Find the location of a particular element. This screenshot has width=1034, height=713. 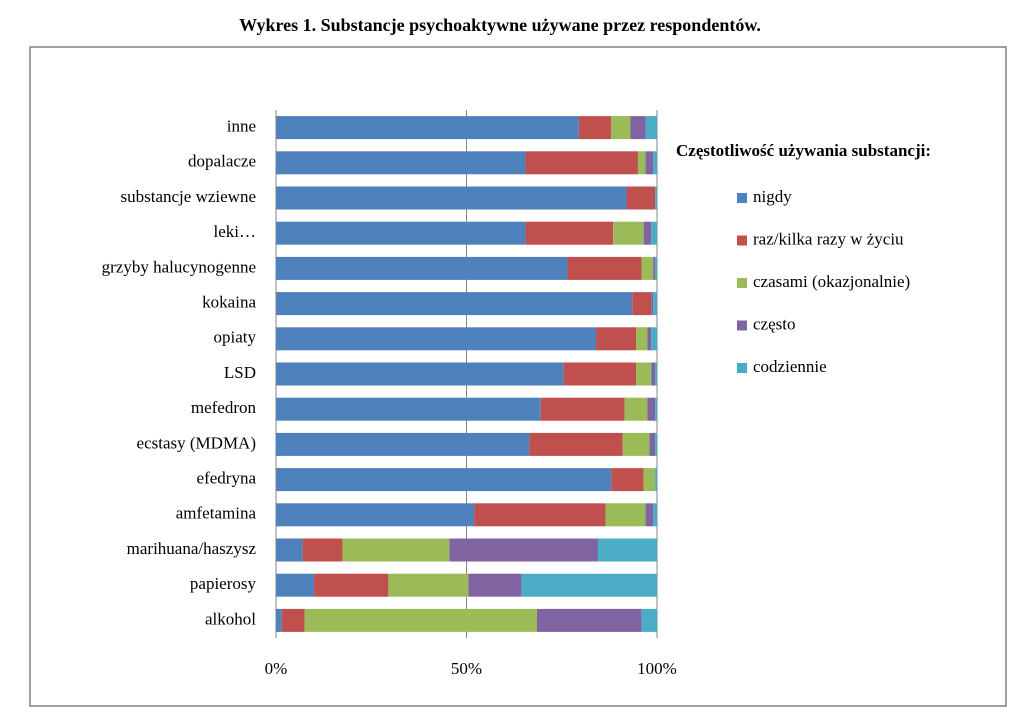

legend-label: raz/kilka razy w życiu is located at coordinates (828, 238).